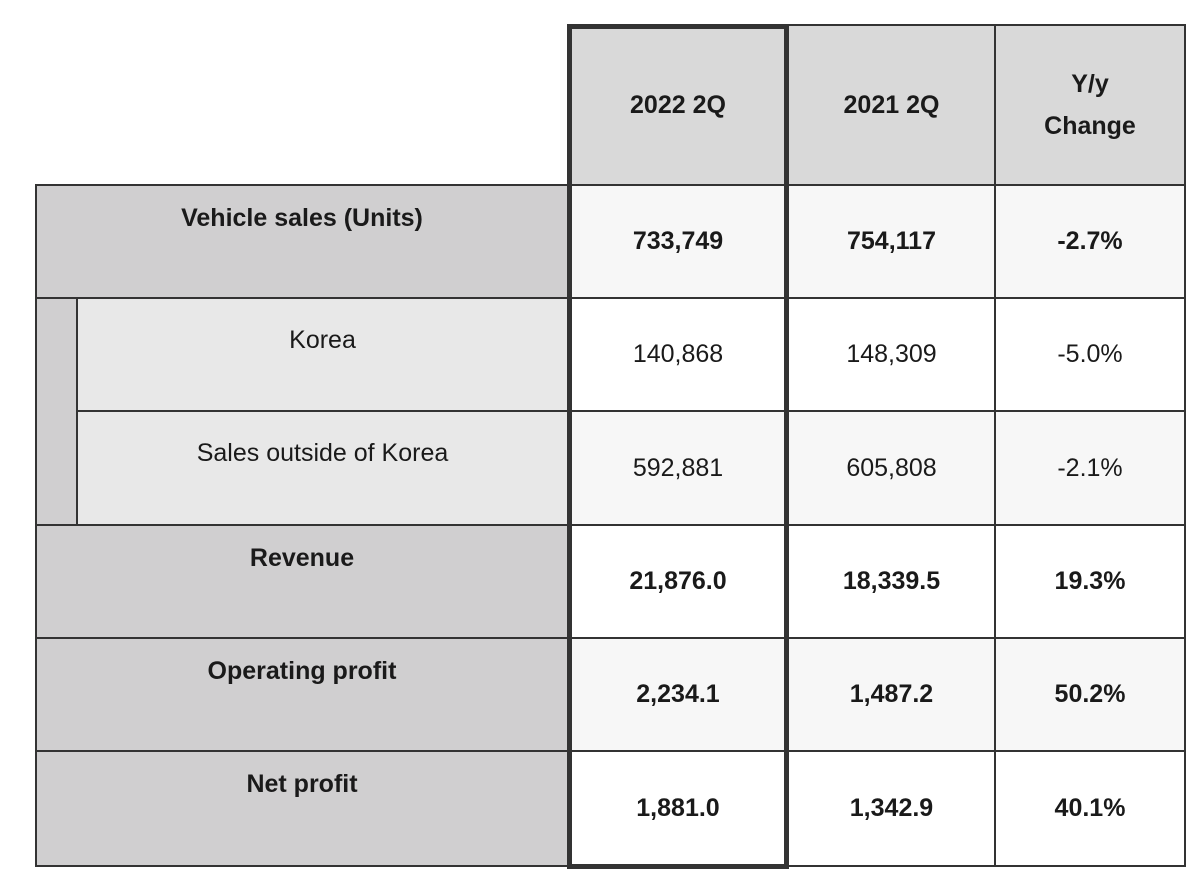 This screenshot has height=891, width=1200. I want to click on header-label: 2022 2Q, so click(678, 105).